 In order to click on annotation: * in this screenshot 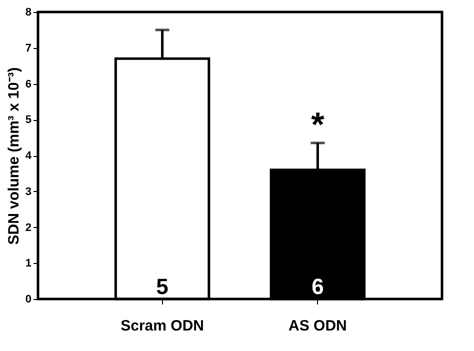, I will do `click(318, 125)`.